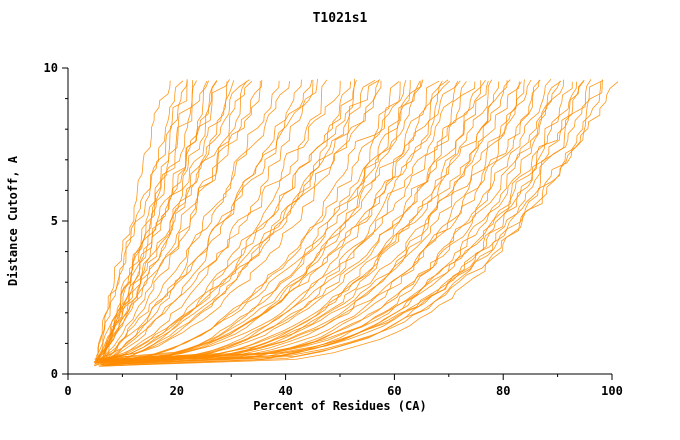 This screenshot has width=680, height=440. I want to click on x-tick-label: 60, so click(394, 391).